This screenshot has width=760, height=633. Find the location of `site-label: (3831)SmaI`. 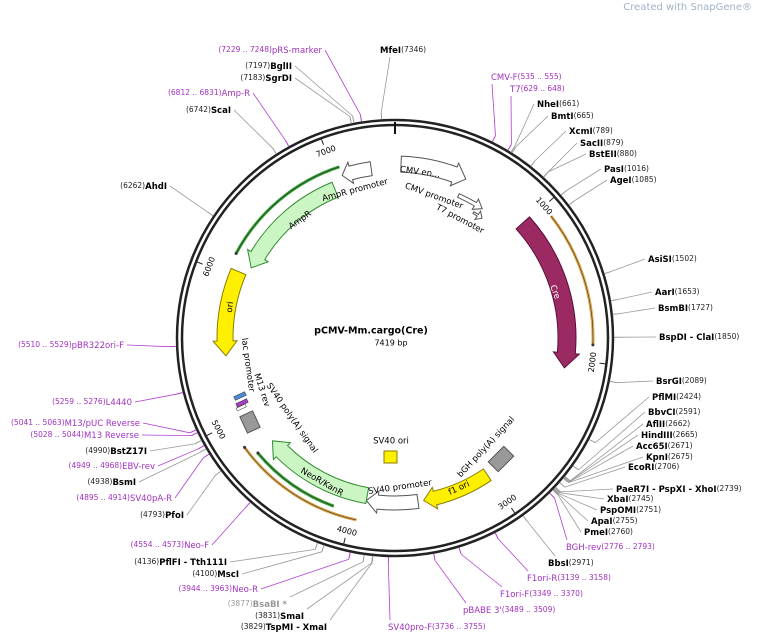

site-label: (3831)SmaI is located at coordinates (279, 616).